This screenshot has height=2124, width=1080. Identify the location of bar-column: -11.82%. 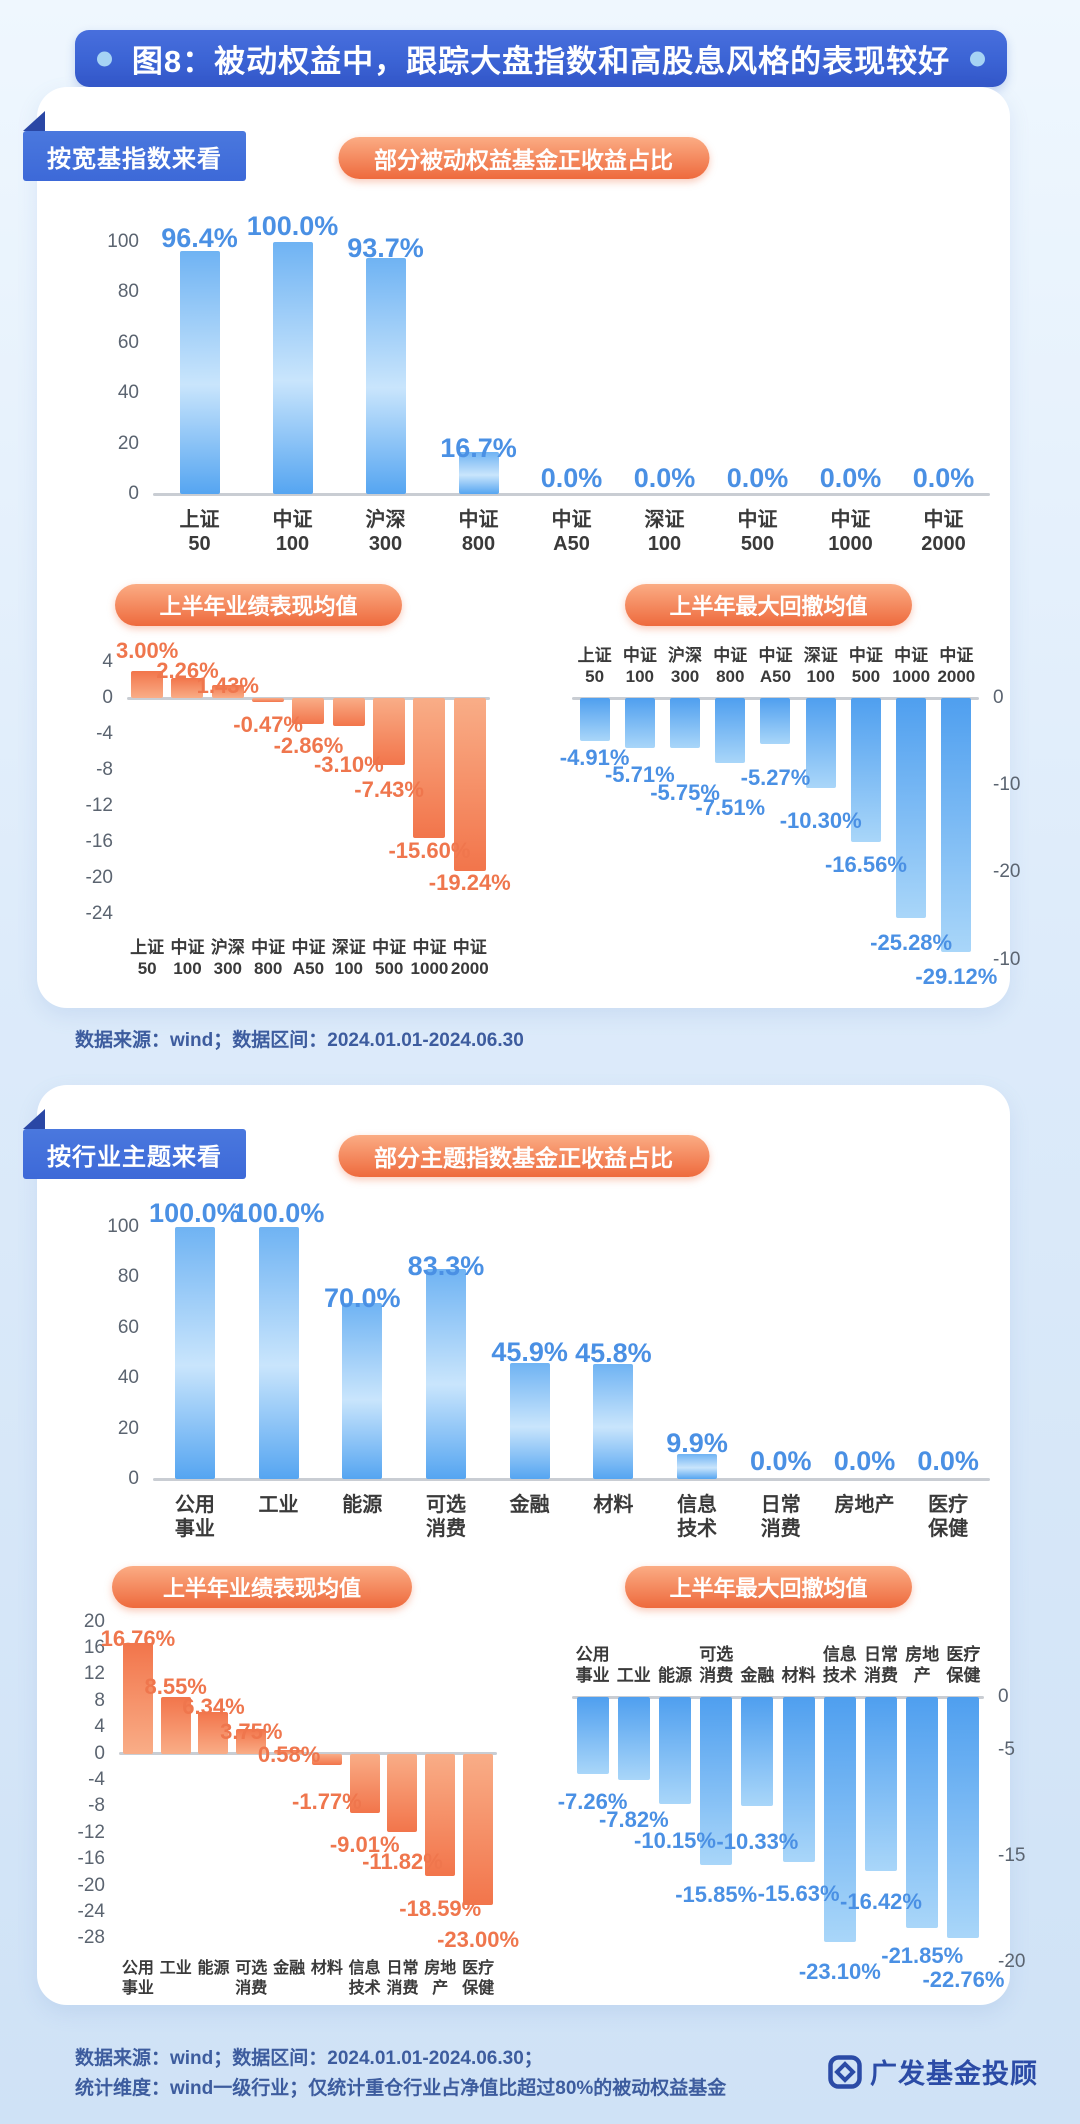
(402, 1780).